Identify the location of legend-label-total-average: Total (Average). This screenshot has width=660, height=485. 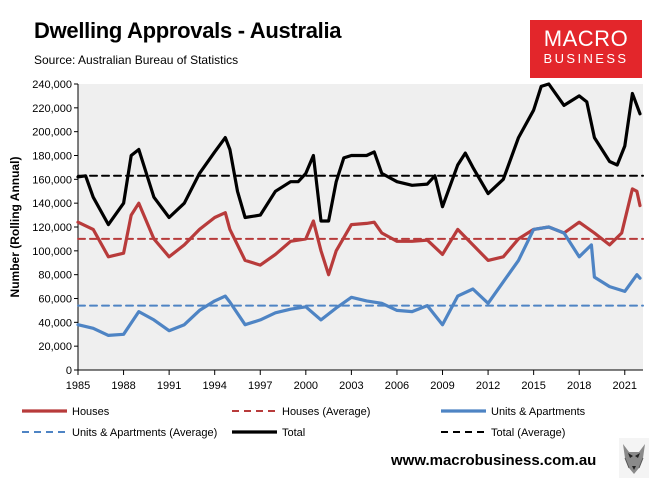
(528, 433).